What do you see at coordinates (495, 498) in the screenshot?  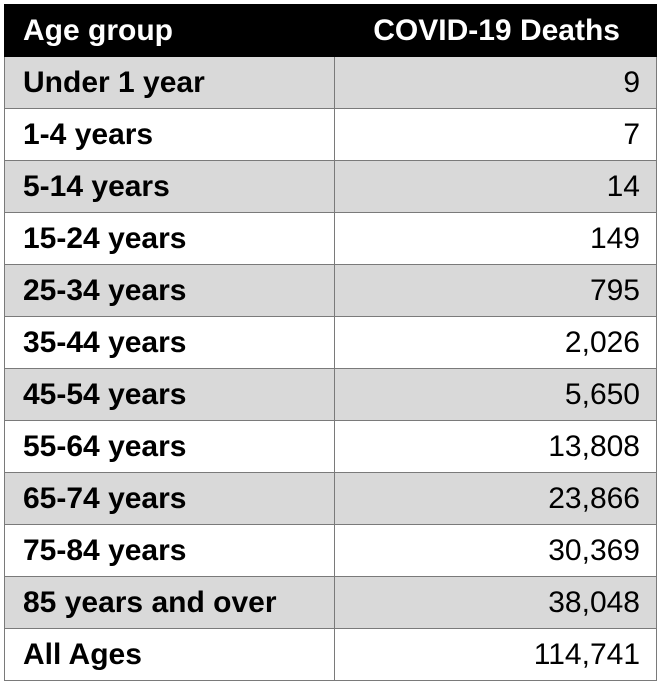 I see `deaths-cell: 23,866` at bounding box center [495, 498].